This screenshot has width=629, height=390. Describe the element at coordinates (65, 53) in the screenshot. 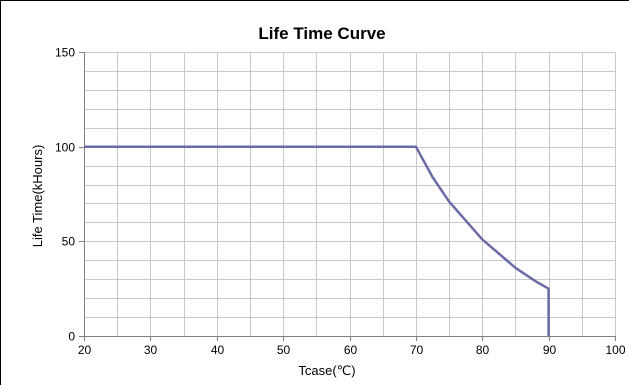

I see `y-tick-label: 150` at that location.